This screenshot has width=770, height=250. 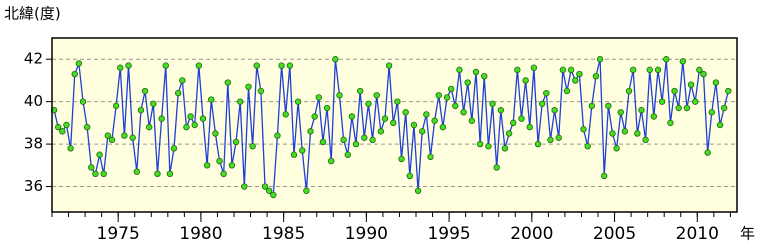 I want to click on x-tick-label: 1985, so click(x=283, y=234).